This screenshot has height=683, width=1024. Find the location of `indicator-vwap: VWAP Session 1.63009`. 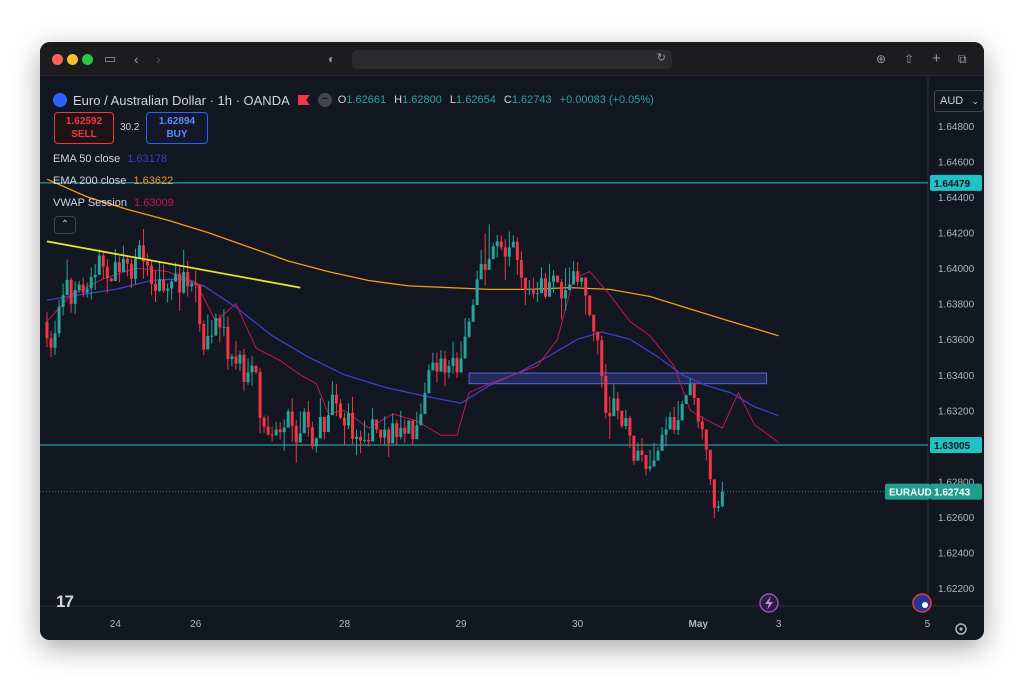

indicator-vwap: VWAP Session 1.63009 is located at coordinates (113, 203).